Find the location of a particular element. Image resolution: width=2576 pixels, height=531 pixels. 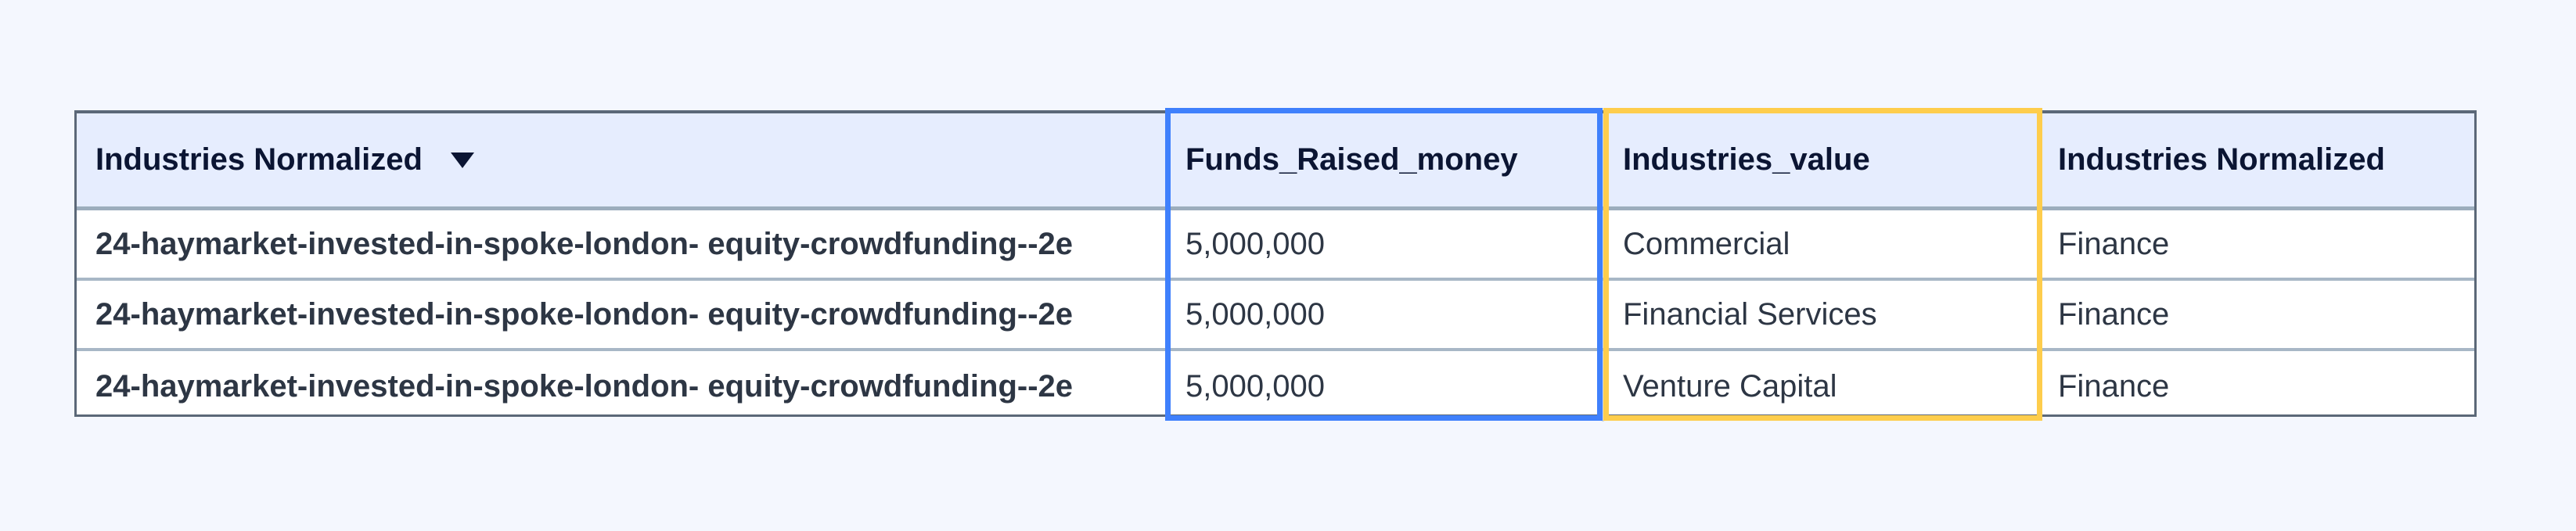

table-cell: Financial Services is located at coordinates (1820, 314).